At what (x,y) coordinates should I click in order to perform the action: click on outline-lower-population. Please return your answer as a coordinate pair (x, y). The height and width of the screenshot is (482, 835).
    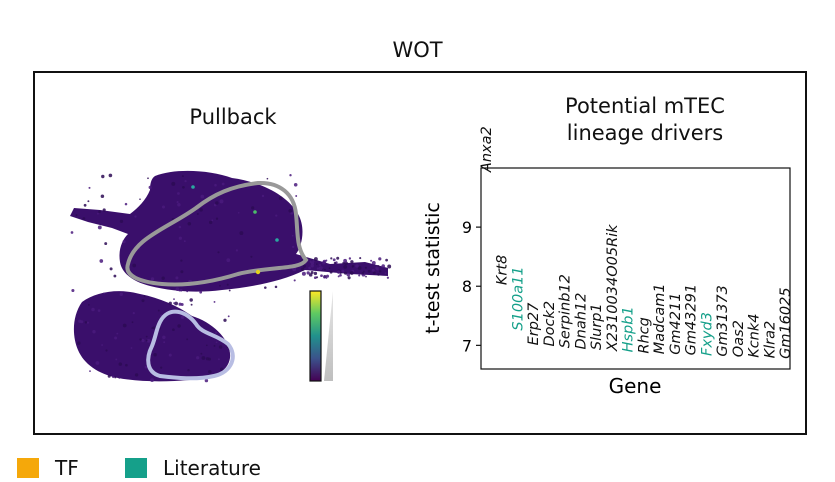
    Looking at the image, I should click on (190, 345).